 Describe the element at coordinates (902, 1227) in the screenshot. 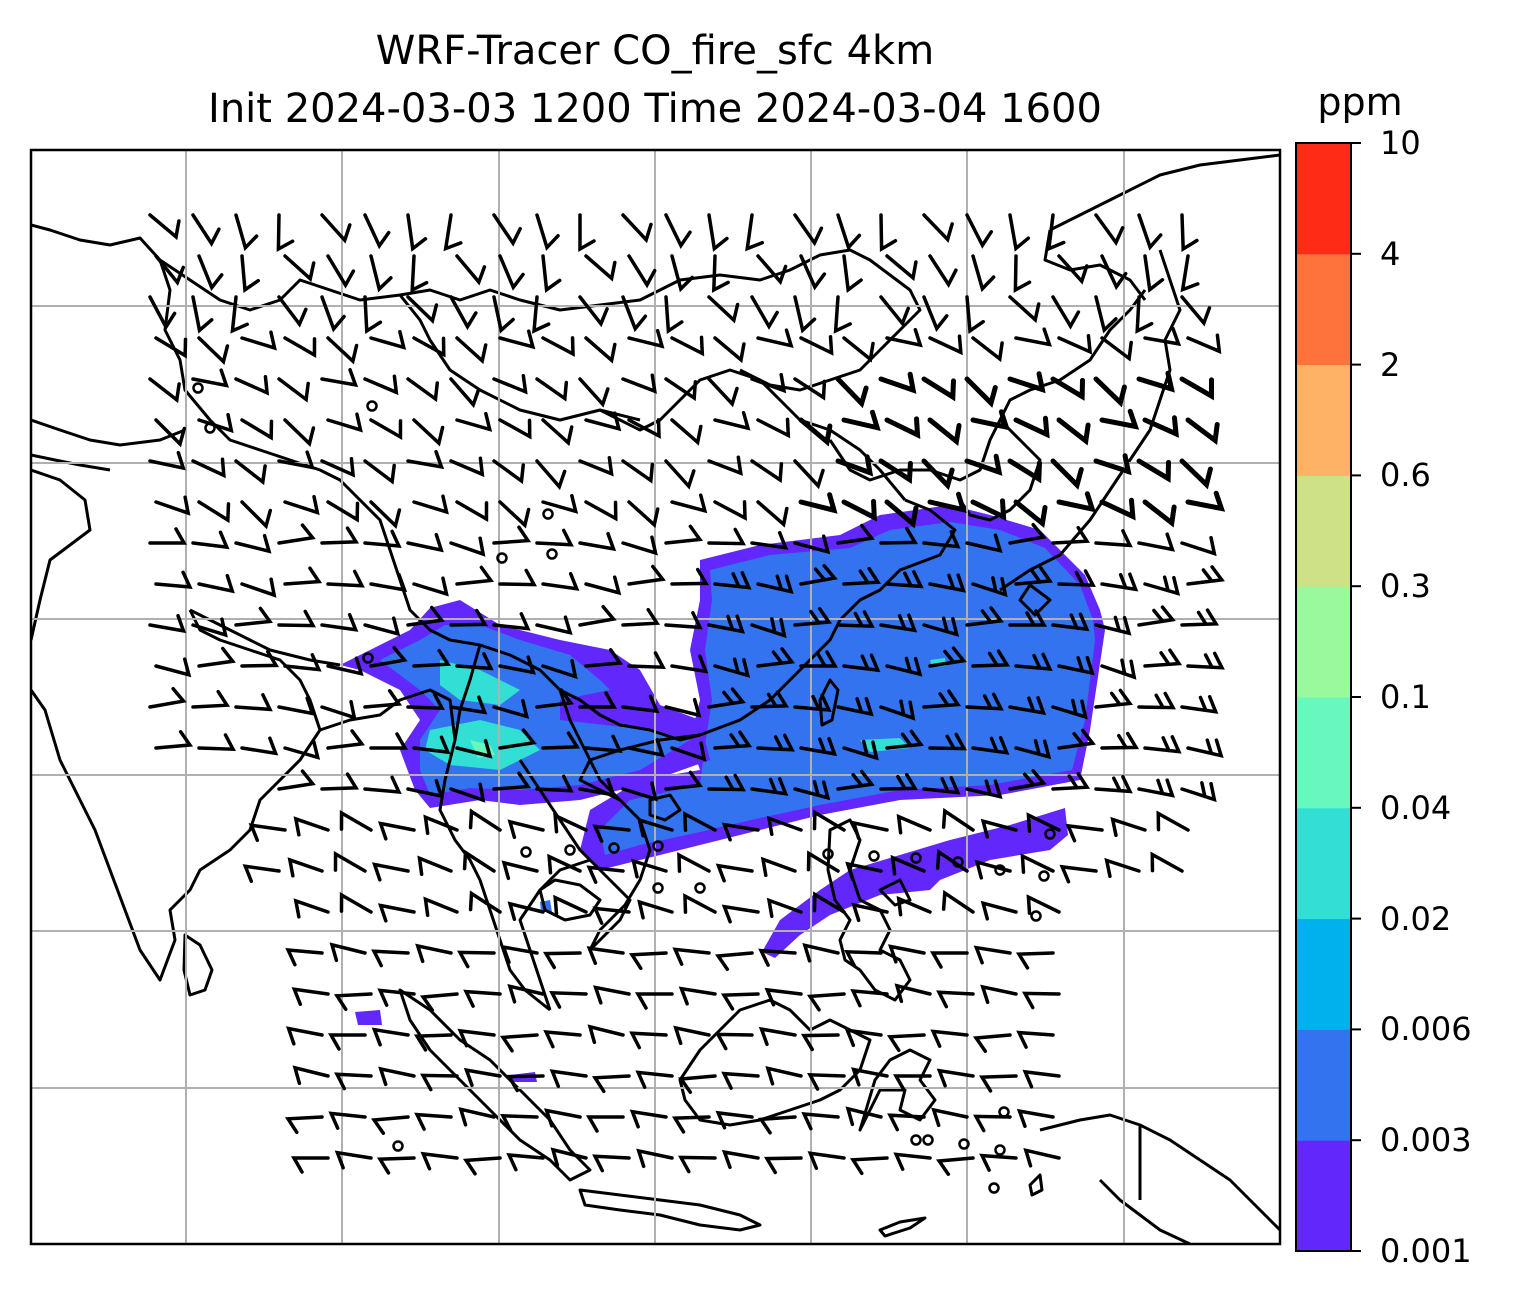

I see `coast-timor` at that location.